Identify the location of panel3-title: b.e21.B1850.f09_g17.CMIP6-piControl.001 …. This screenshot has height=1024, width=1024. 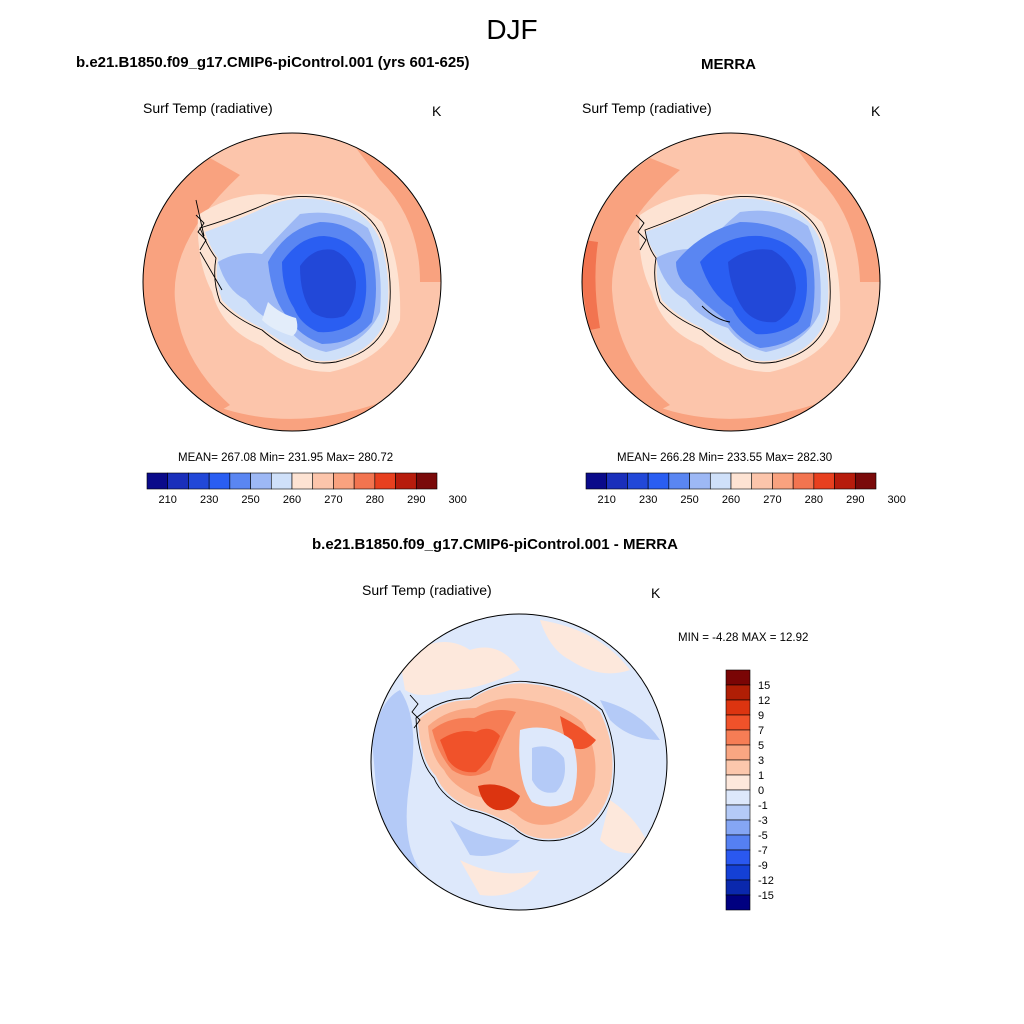
(495, 544).